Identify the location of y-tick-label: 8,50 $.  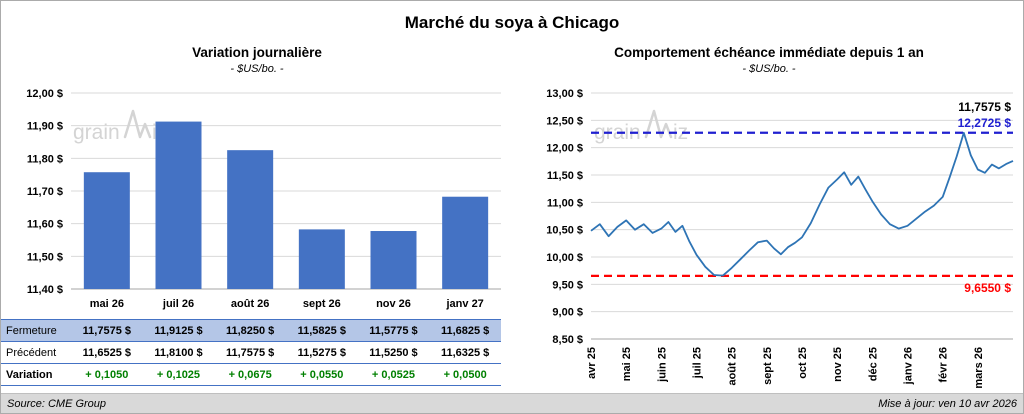
(567, 340).